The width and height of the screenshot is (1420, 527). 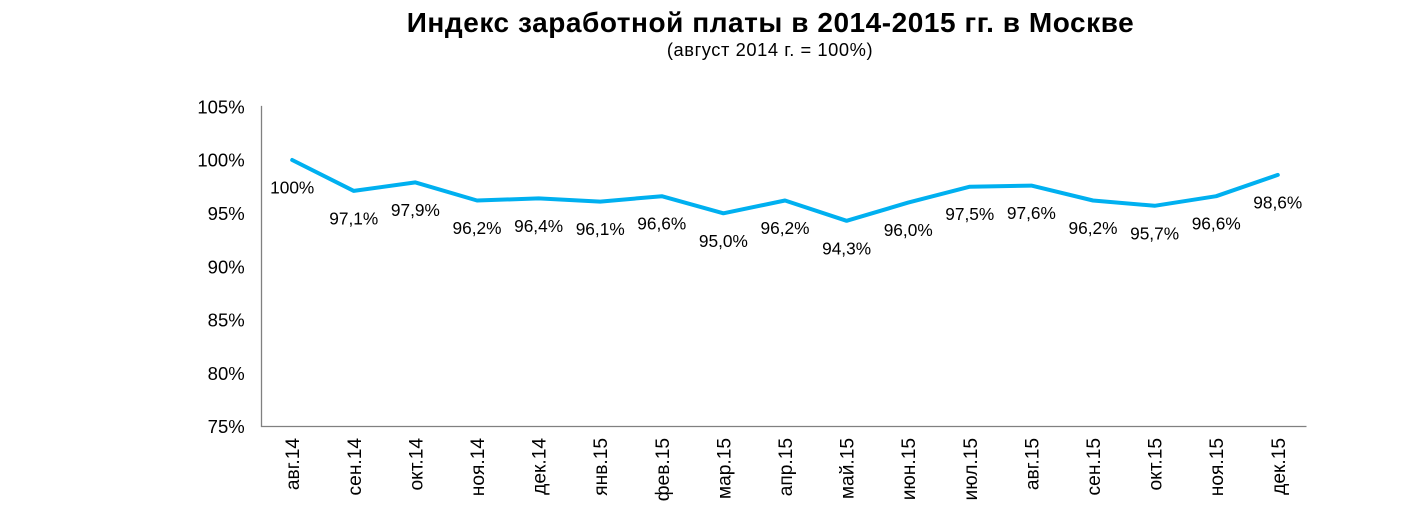 What do you see at coordinates (415, 210) in the screenshot?
I see `svg-text: 97,9%` at bounding box center [415, 210].